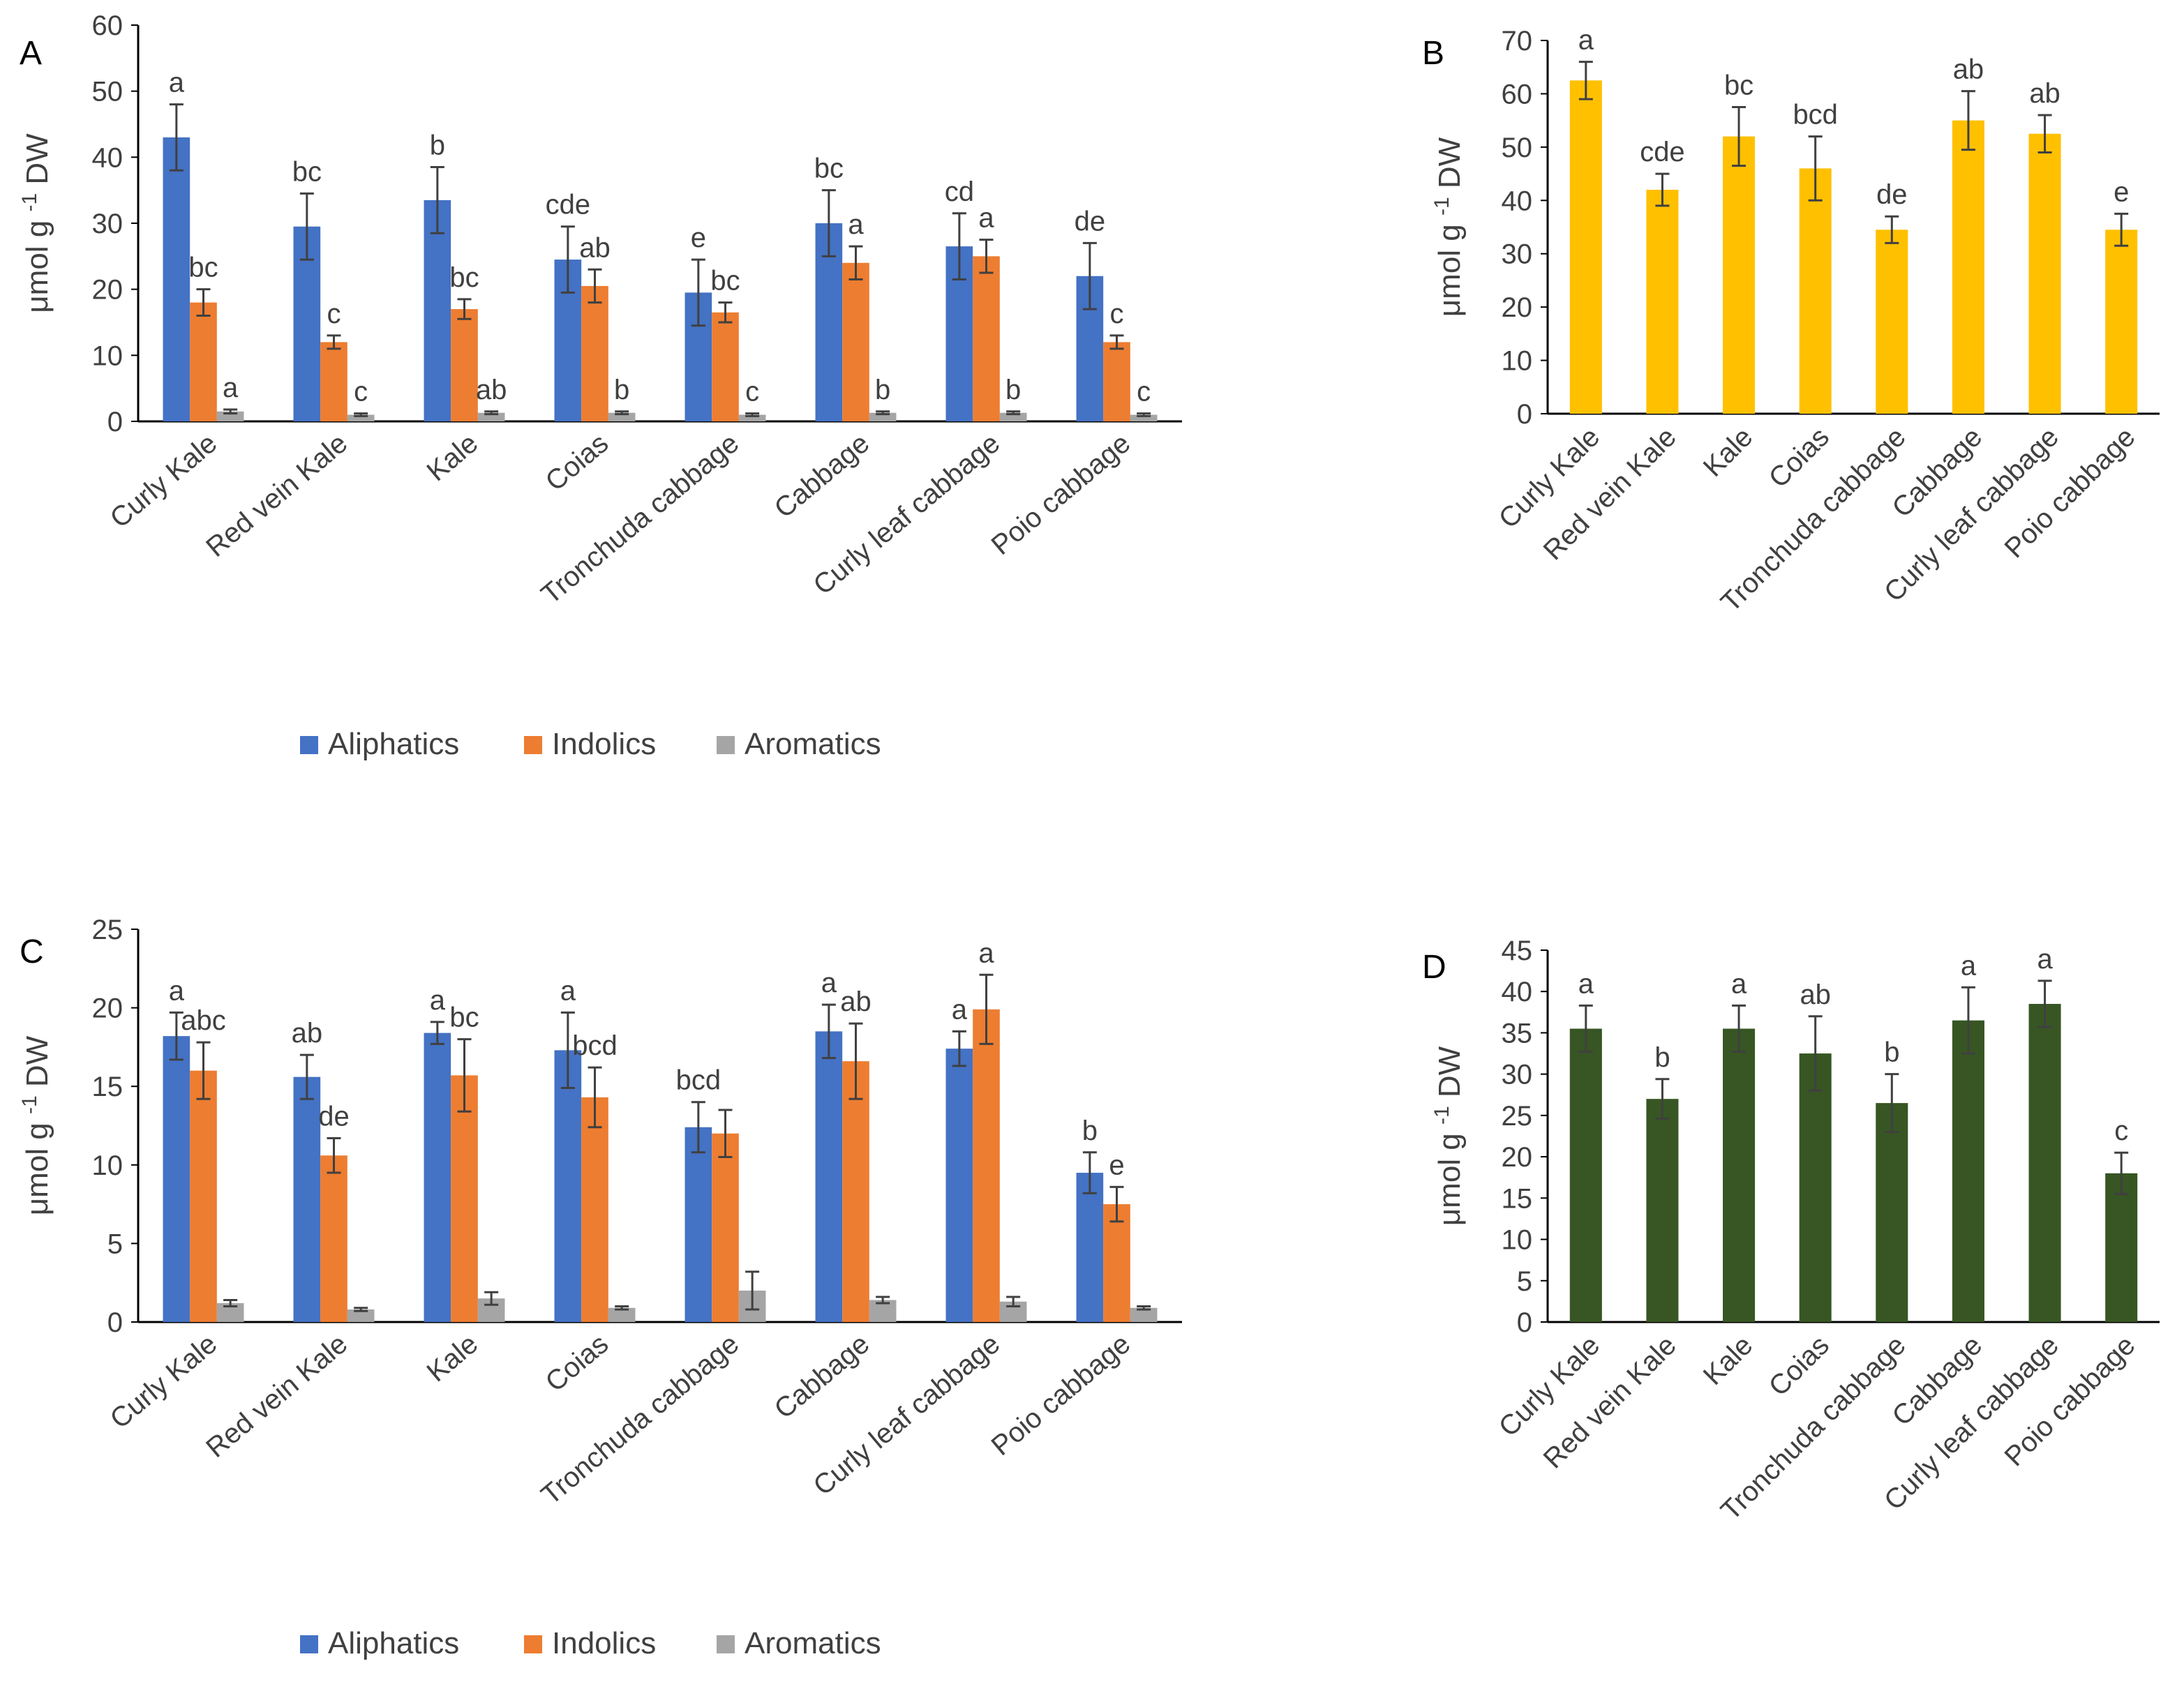  What do you see at coordinates (1518, 1198) in the screenshot?
I see `y-tick-label: 15` at bounding box center [1518, 1198].